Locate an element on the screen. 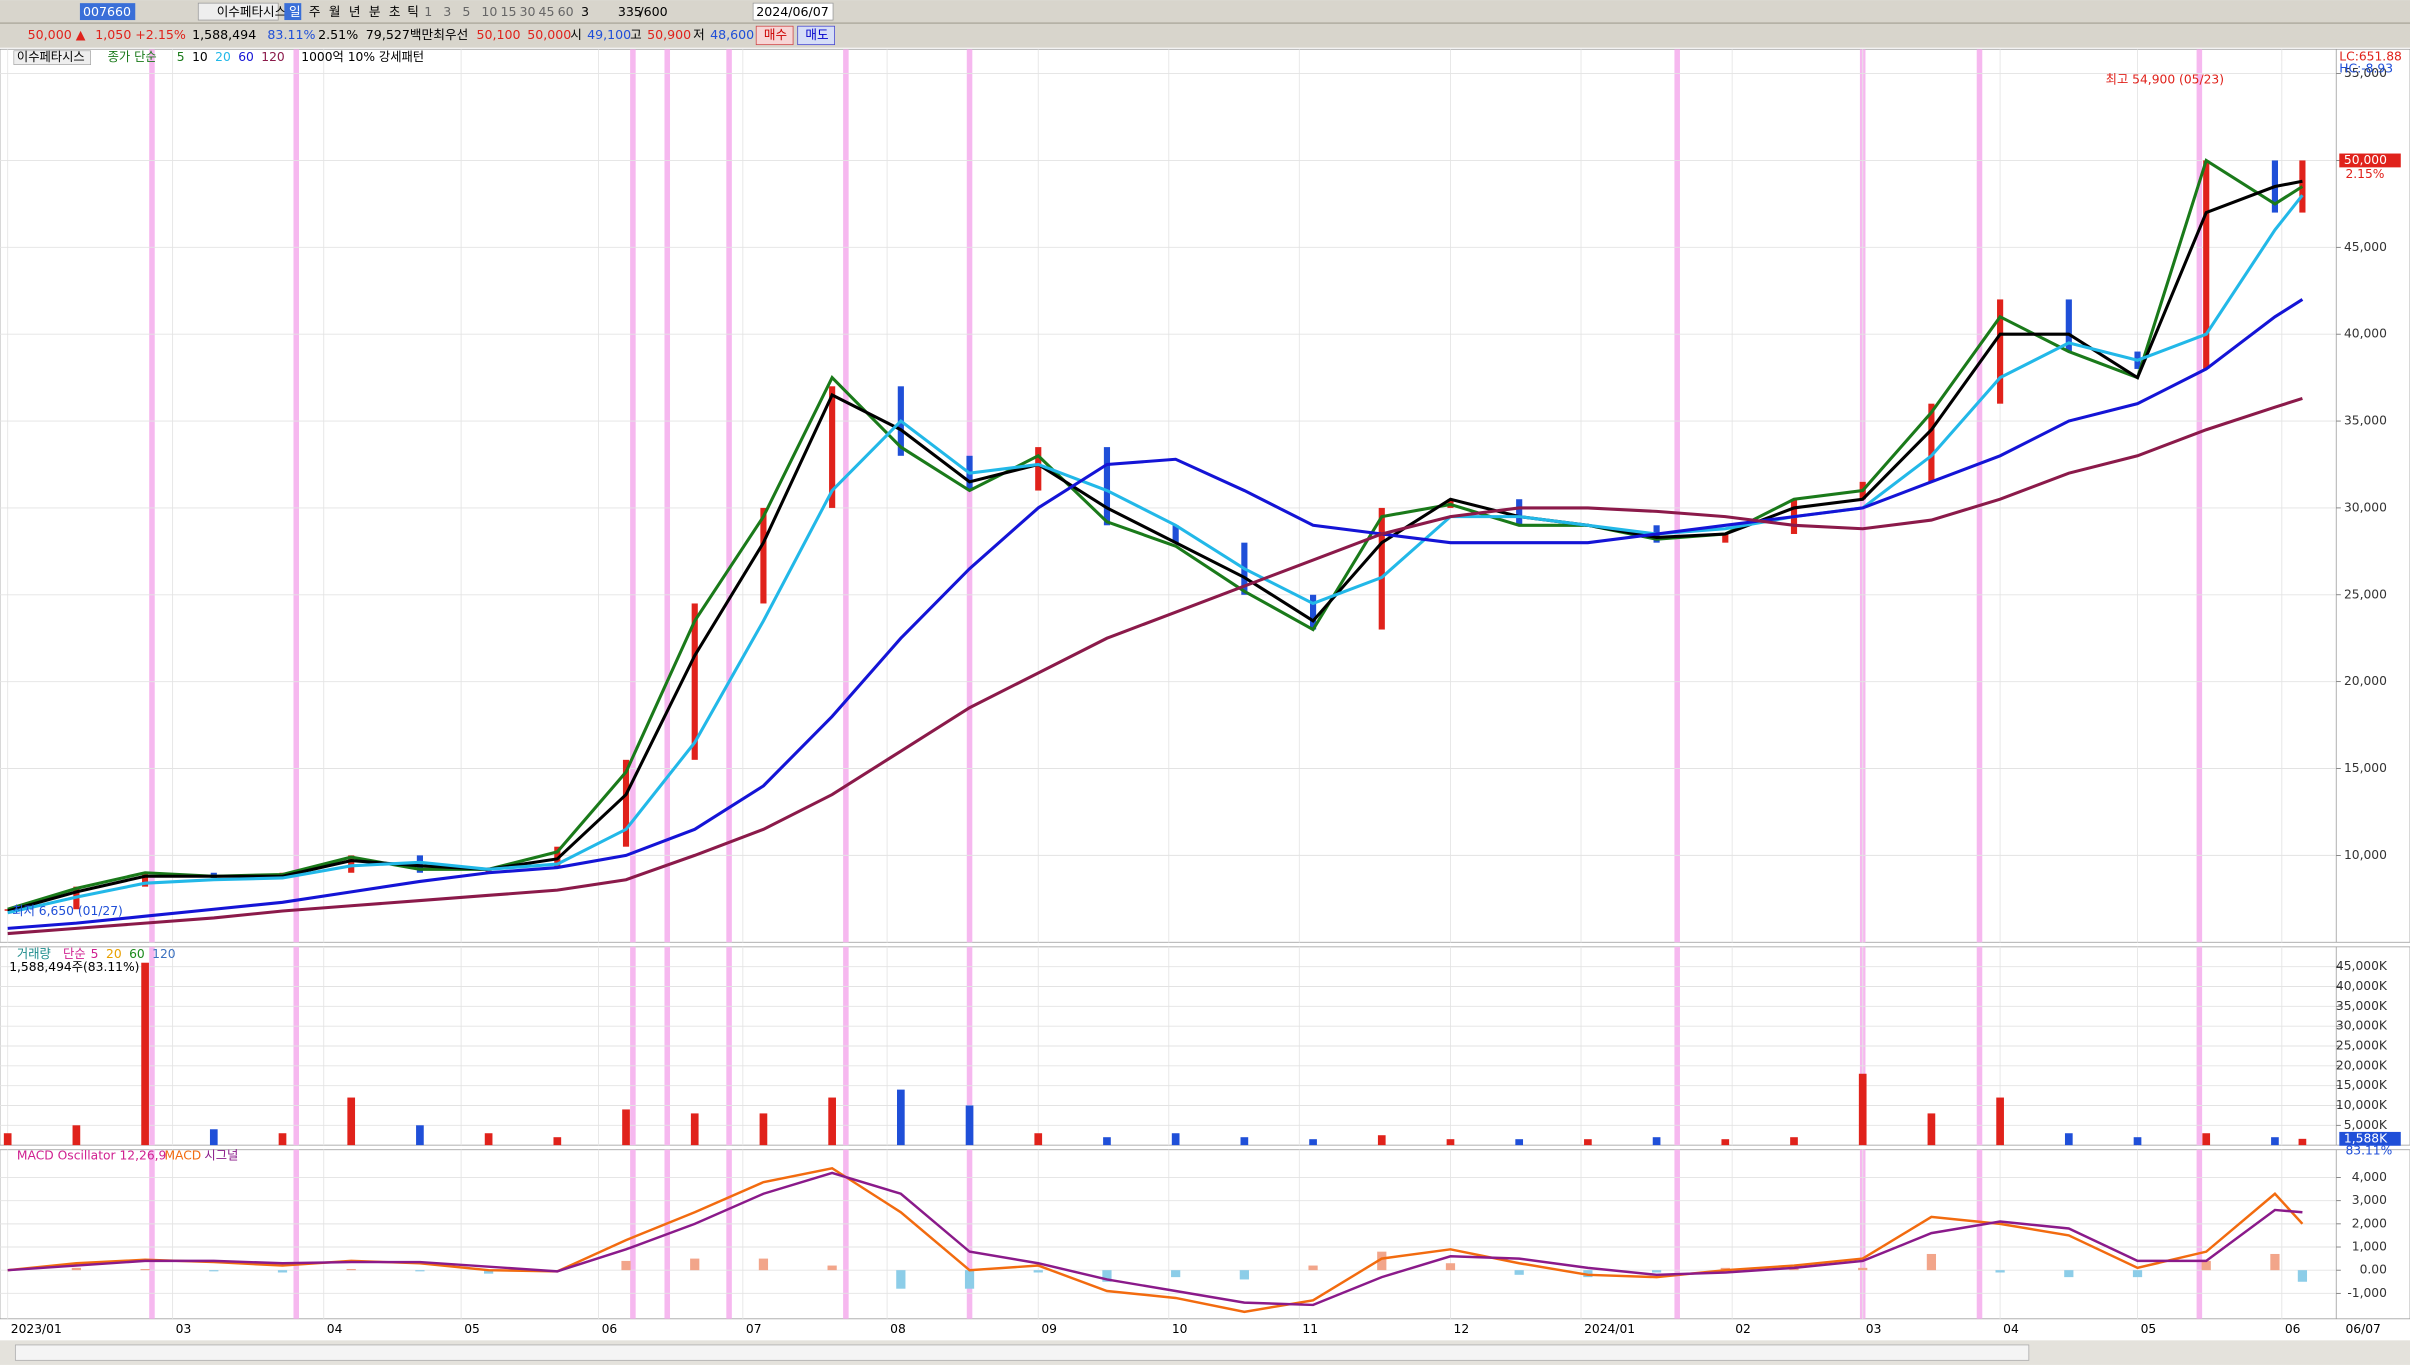 This screenshot has height=1365, width=2410. bar-count: 335 is located at coordinates (630, 11).